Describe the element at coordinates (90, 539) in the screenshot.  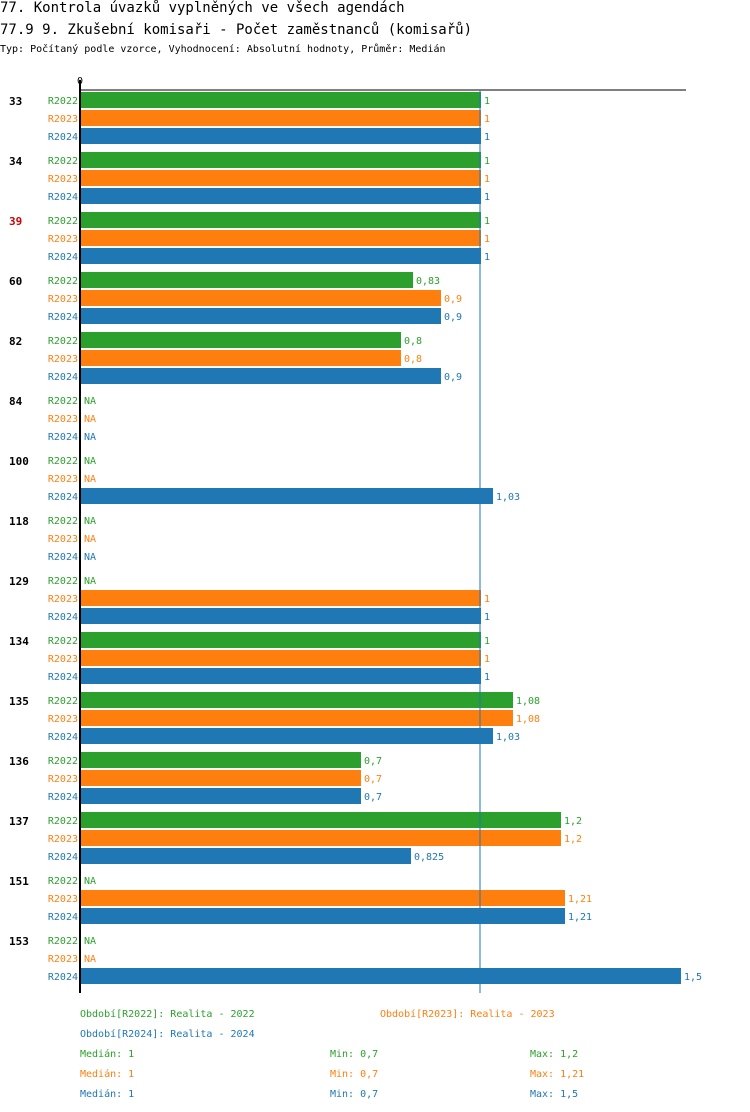
I see `data-label-118-R2023: NA` at that location.